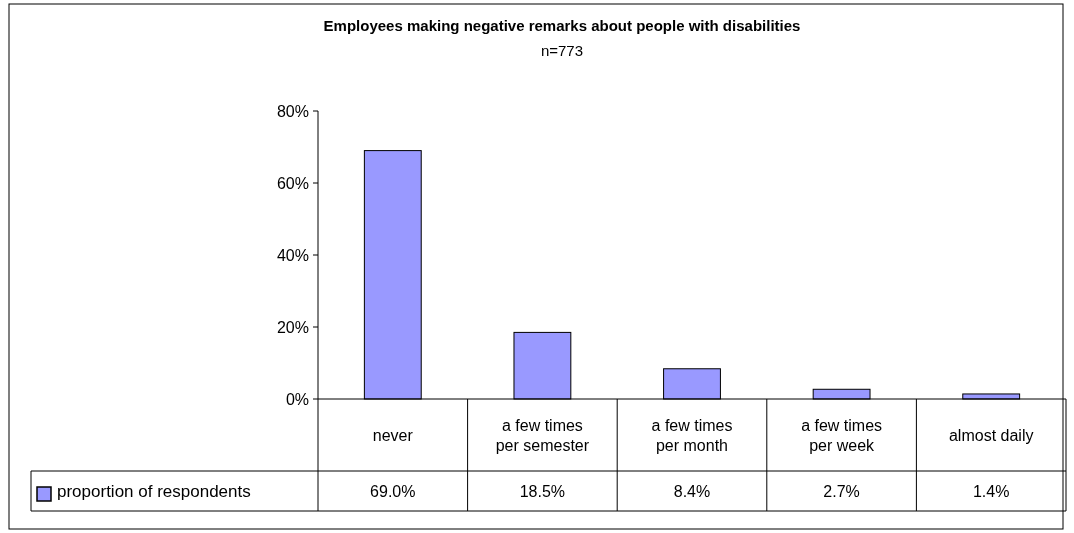  What do you see at coordinates (841, 491) in the screenshot?
I see `data-label: 2.7%` at bounding box center [841, 491].